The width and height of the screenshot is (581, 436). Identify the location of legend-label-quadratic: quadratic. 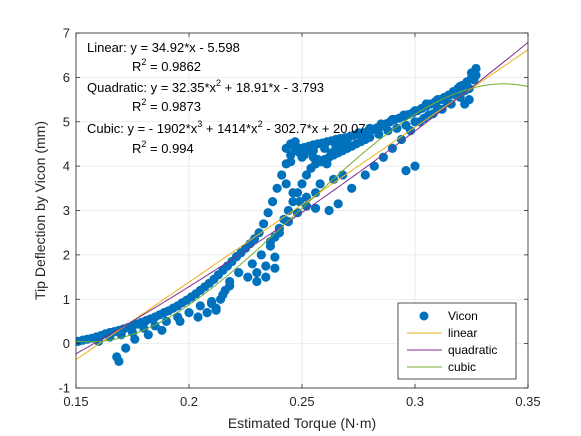
(472, 350).